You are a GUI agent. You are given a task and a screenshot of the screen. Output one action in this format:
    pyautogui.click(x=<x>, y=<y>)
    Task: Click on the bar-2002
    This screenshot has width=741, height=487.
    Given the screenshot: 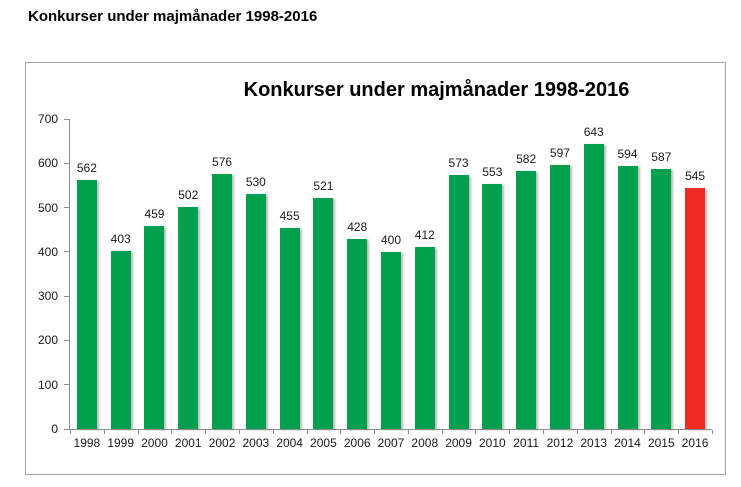 What is the action you would take?
    pyautogui.click(x=222, y=301)
    